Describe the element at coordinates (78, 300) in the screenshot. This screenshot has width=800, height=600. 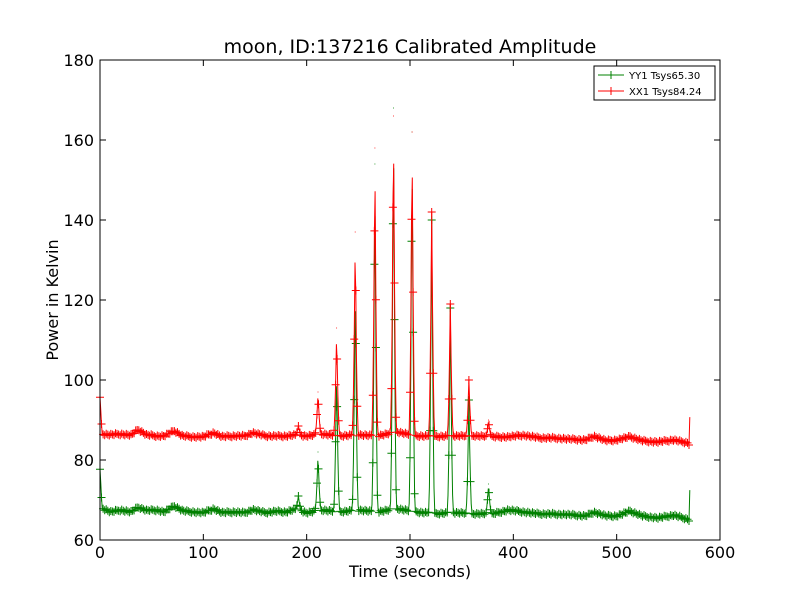
I see `y-tick-label: 120` at that location.